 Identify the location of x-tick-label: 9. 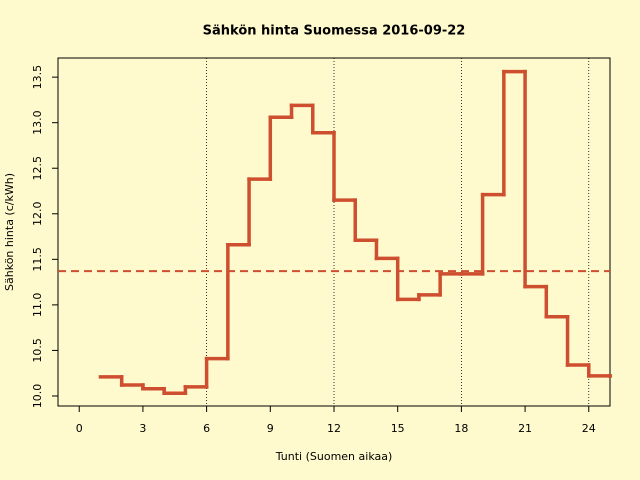
(270, 428).